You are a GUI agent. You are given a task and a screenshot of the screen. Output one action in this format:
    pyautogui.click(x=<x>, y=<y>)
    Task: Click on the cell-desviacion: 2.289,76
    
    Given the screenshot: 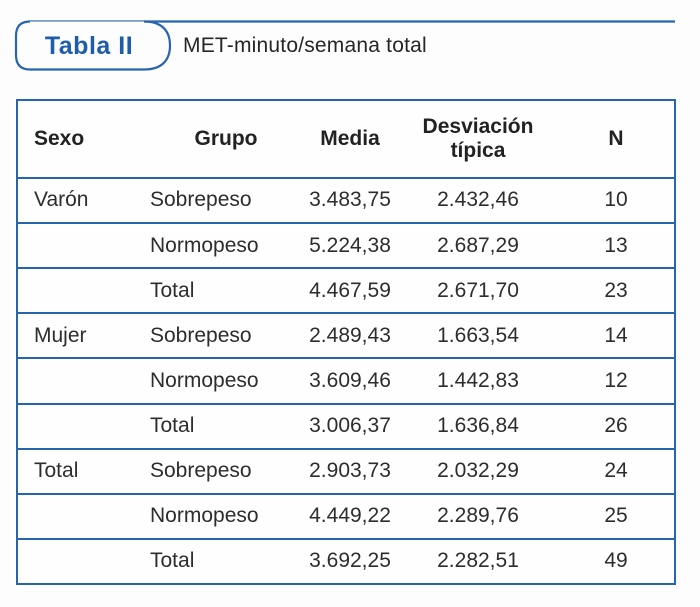 What is the action you would take?
    pyautogui.click(x=478, y=516)
    